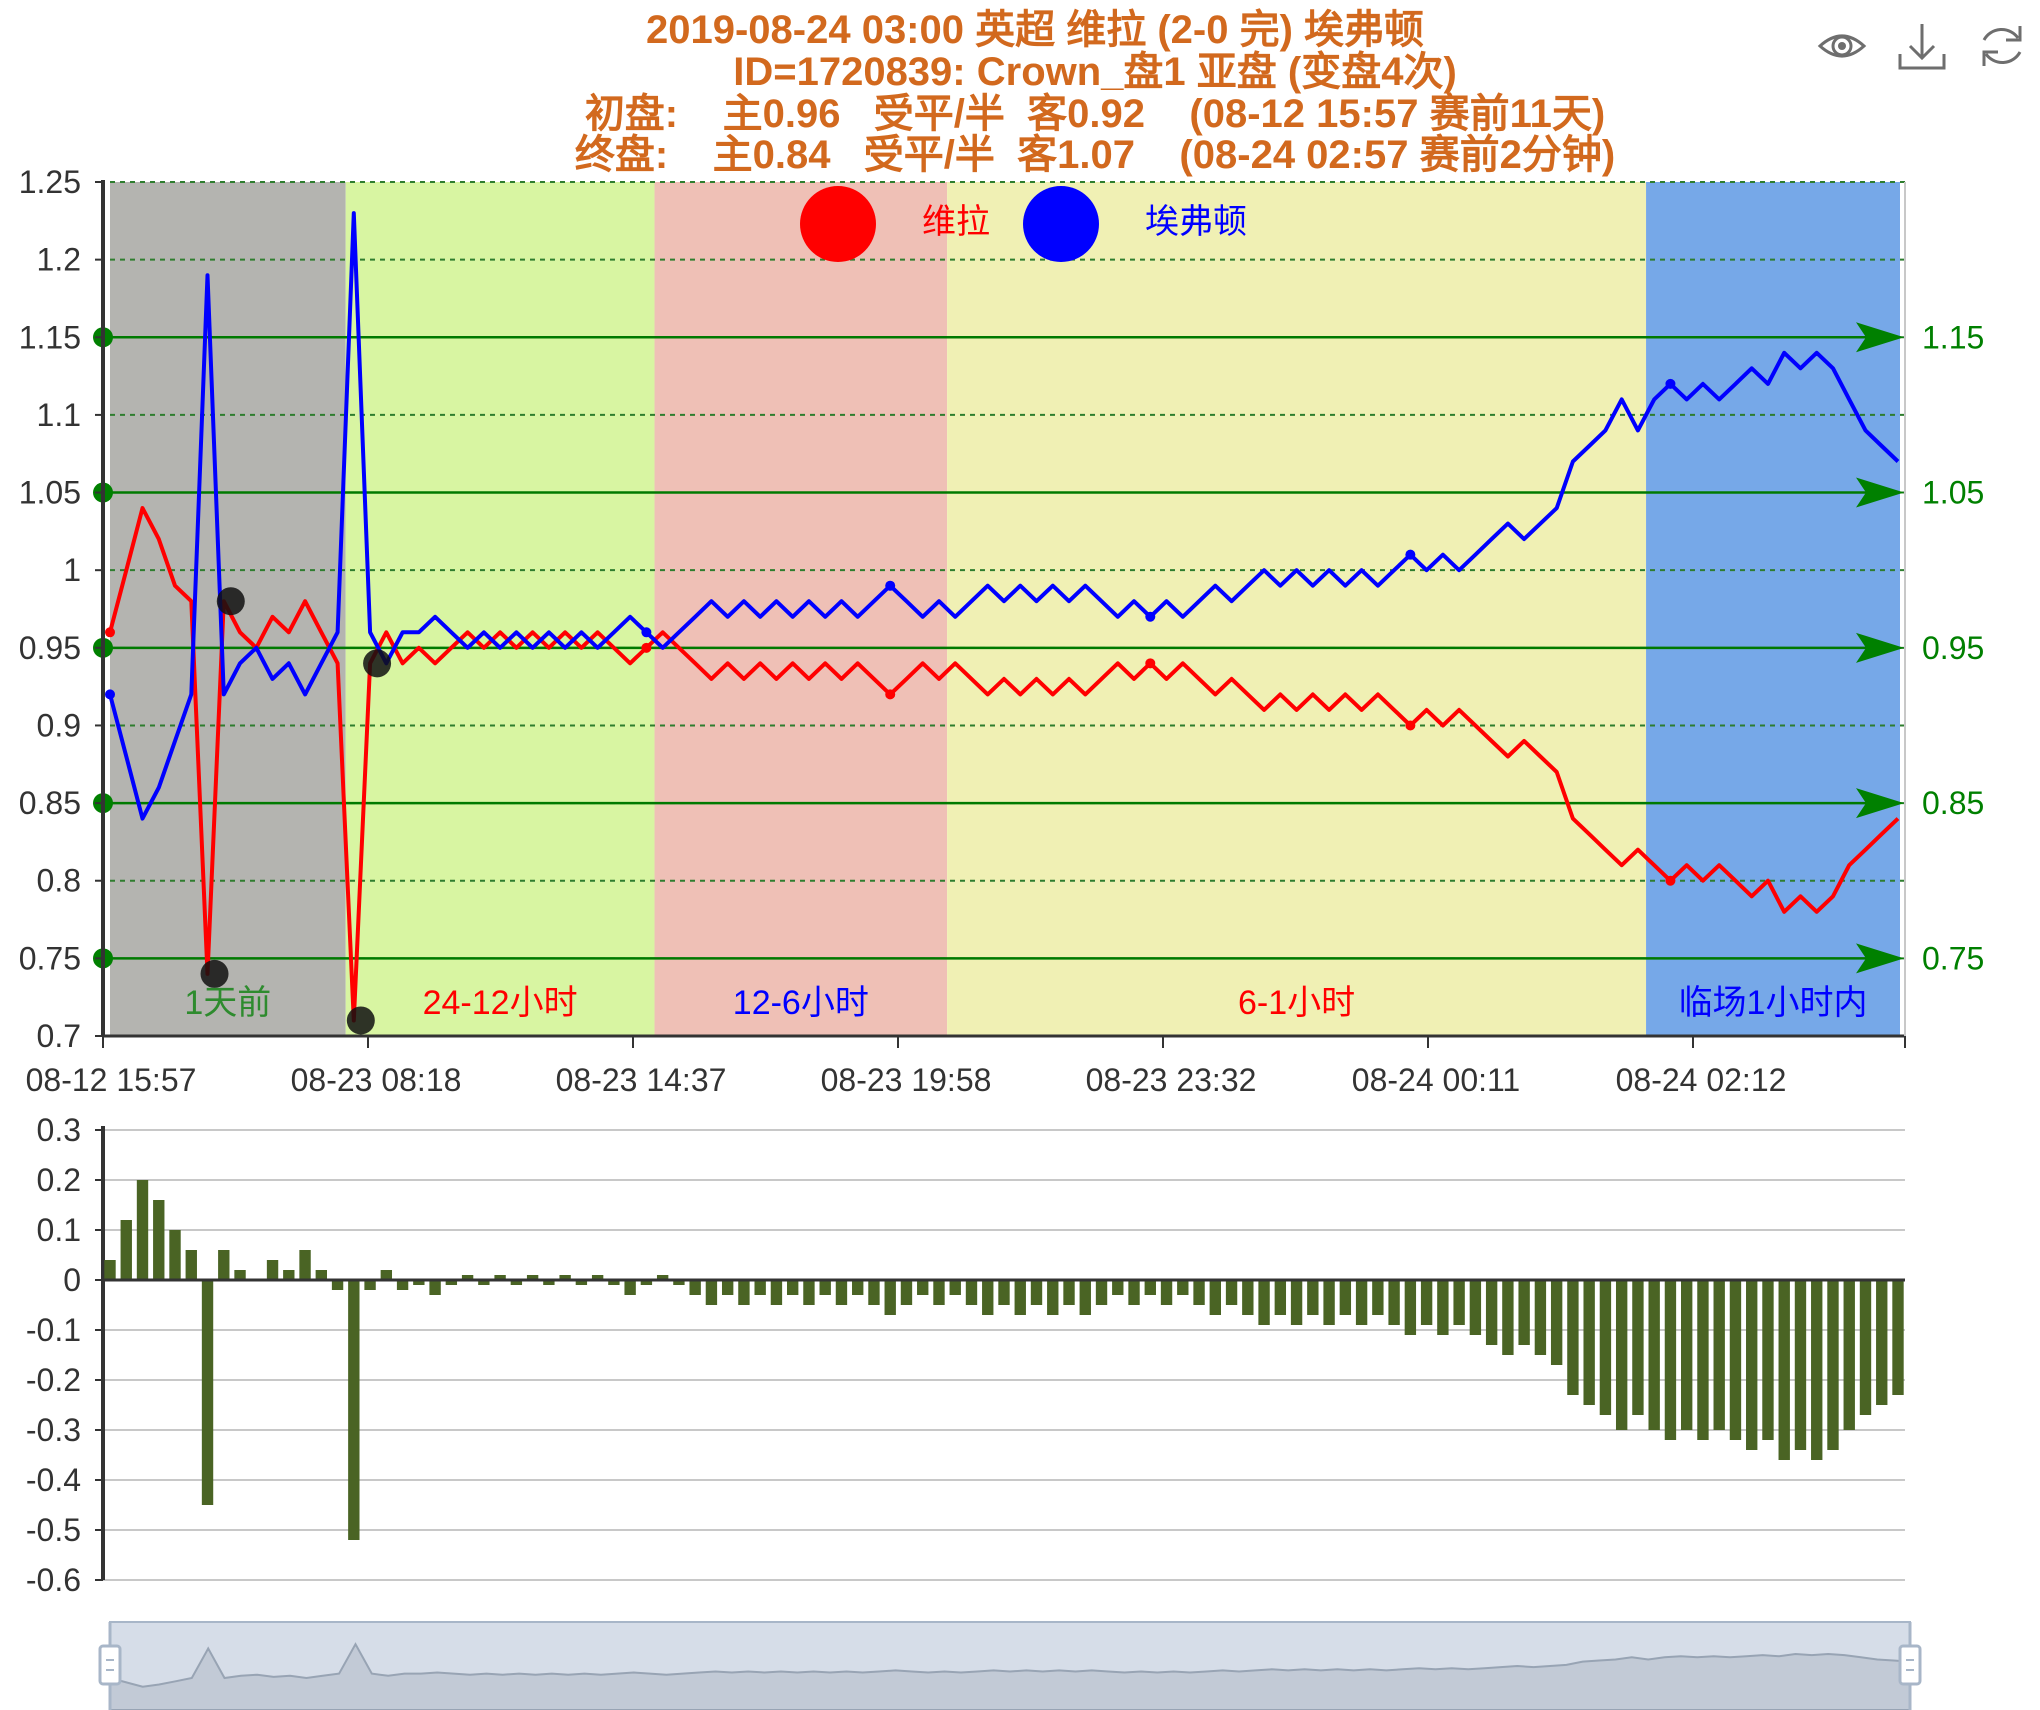 Image resolution: width=2040 pixels, height=1710 pixels. I want to click on y-tick-label-5: 1, so click(72, 570).